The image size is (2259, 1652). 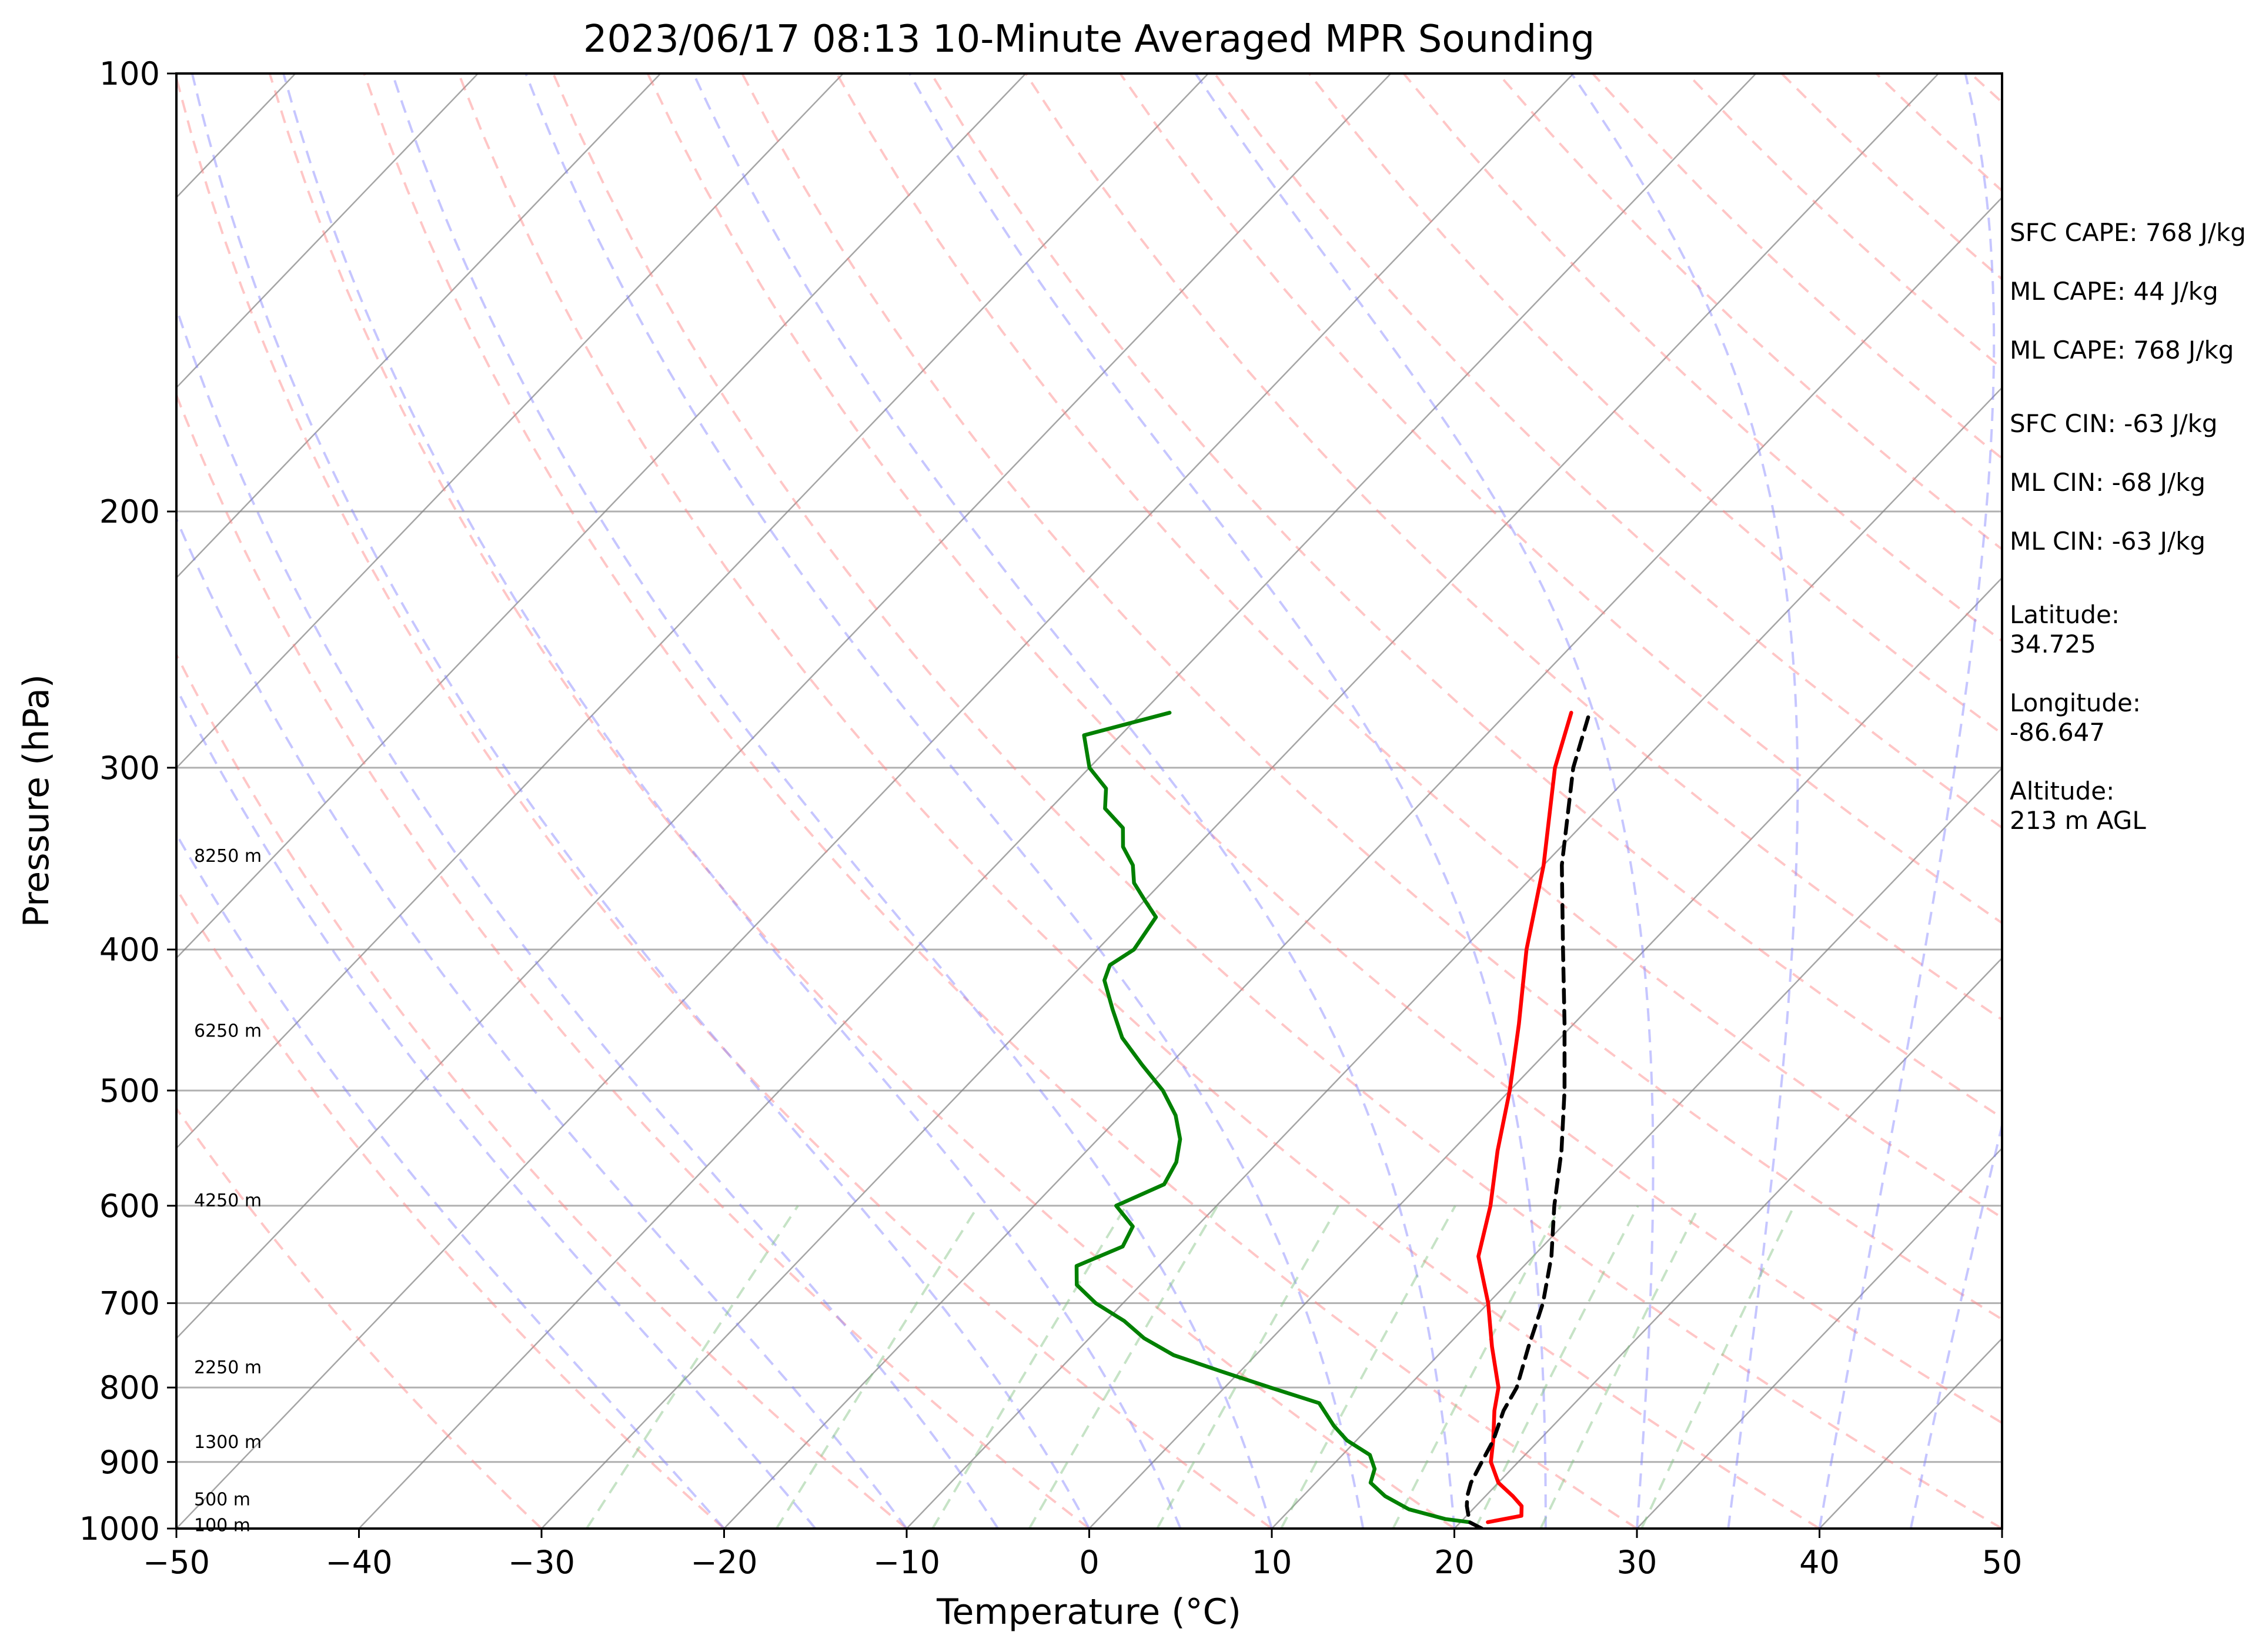 What do you see at coordinates (228, 857) in the screenshot?
I see `height-label: 8250 m` at bounding box center [228, 857].